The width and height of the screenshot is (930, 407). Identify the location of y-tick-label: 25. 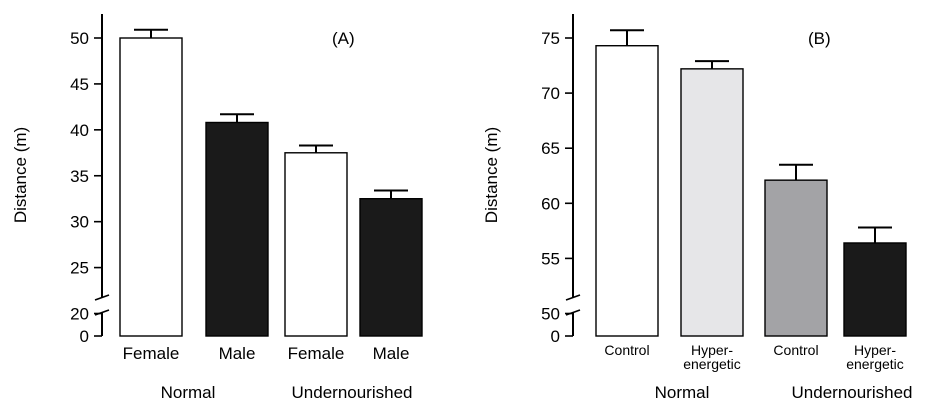
(79, 268).